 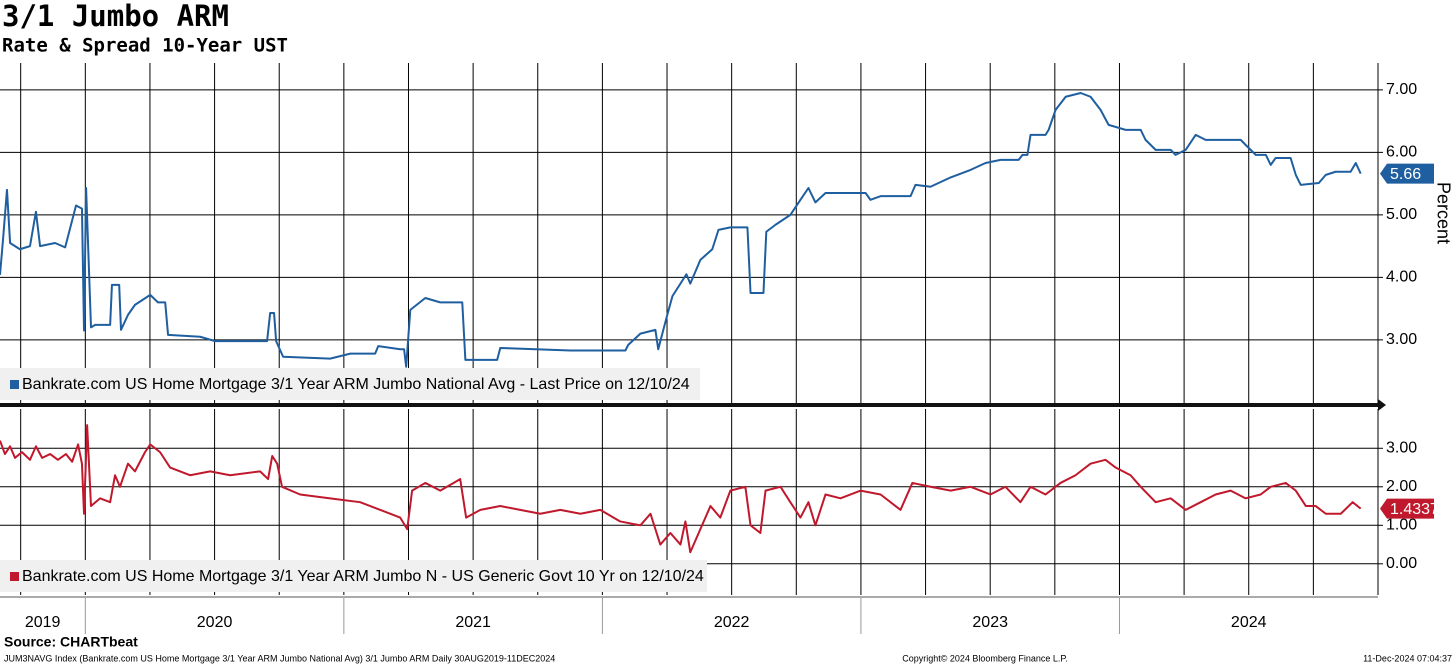 I want to click on timestamp: 11-Dec-2024 07:04:37, so click(x=1407, y=658).